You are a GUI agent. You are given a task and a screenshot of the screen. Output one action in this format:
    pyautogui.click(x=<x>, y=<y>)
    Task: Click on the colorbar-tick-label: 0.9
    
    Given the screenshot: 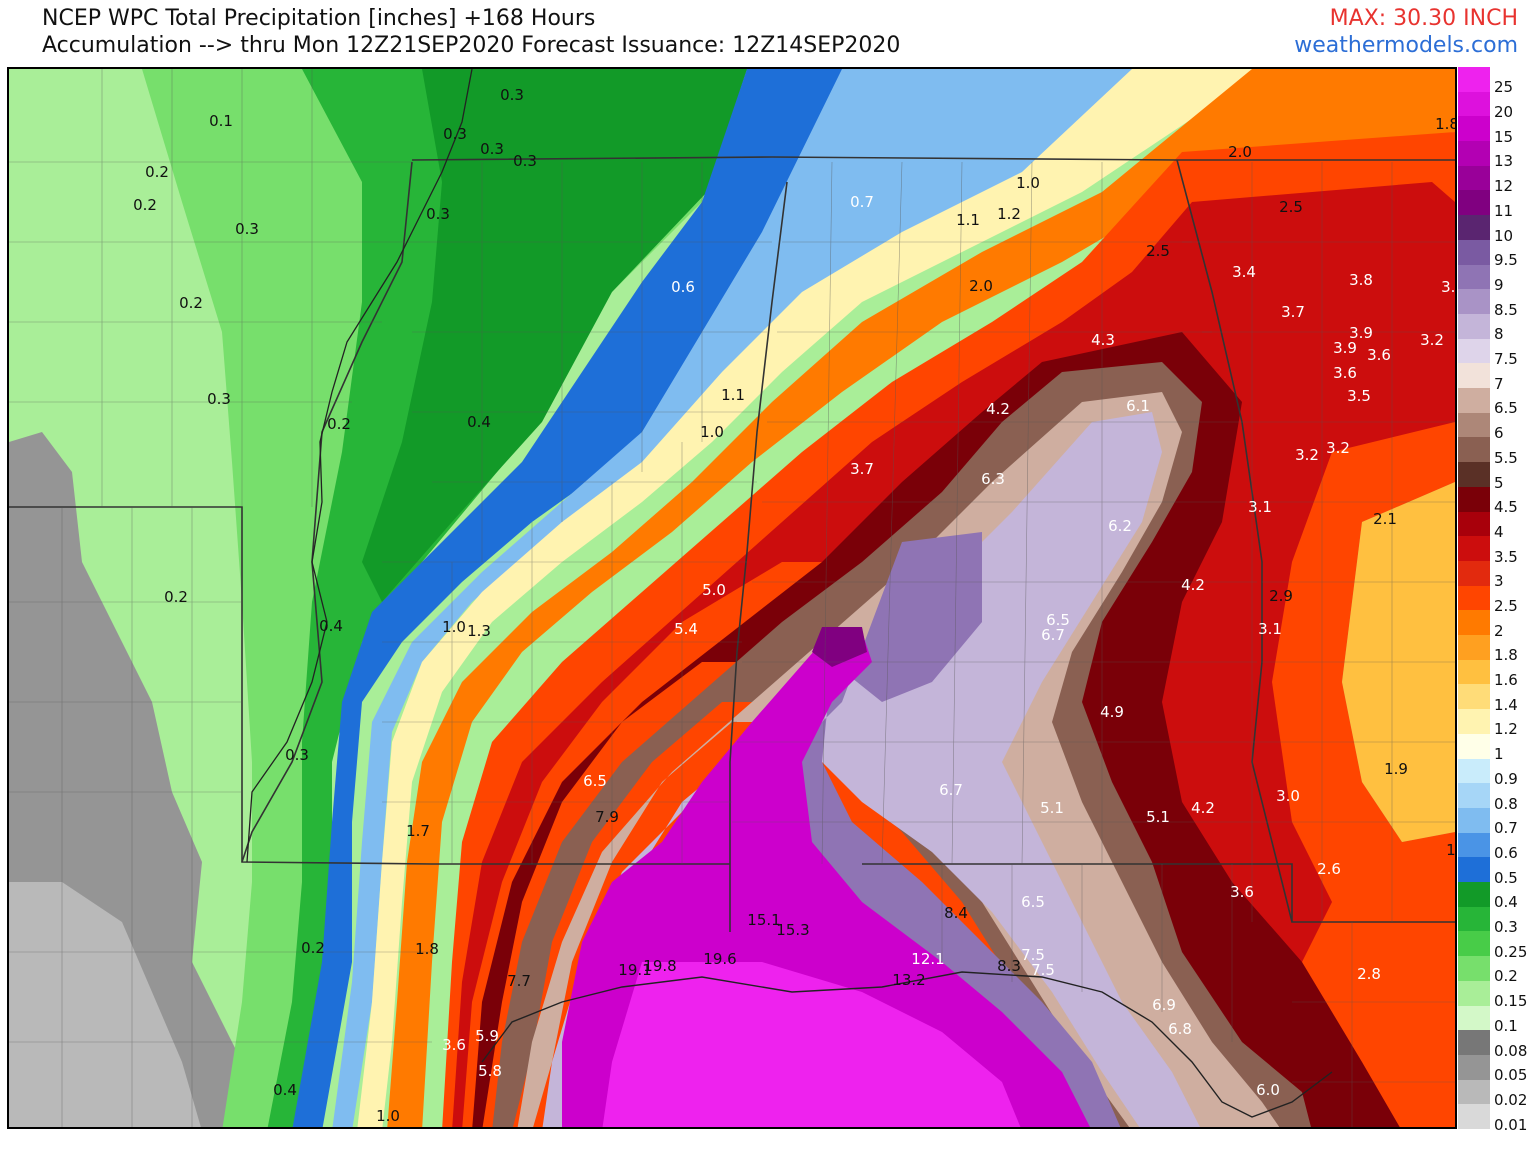 What is the action you would take?
    pyautogui.click(x=1506, y=778)
    